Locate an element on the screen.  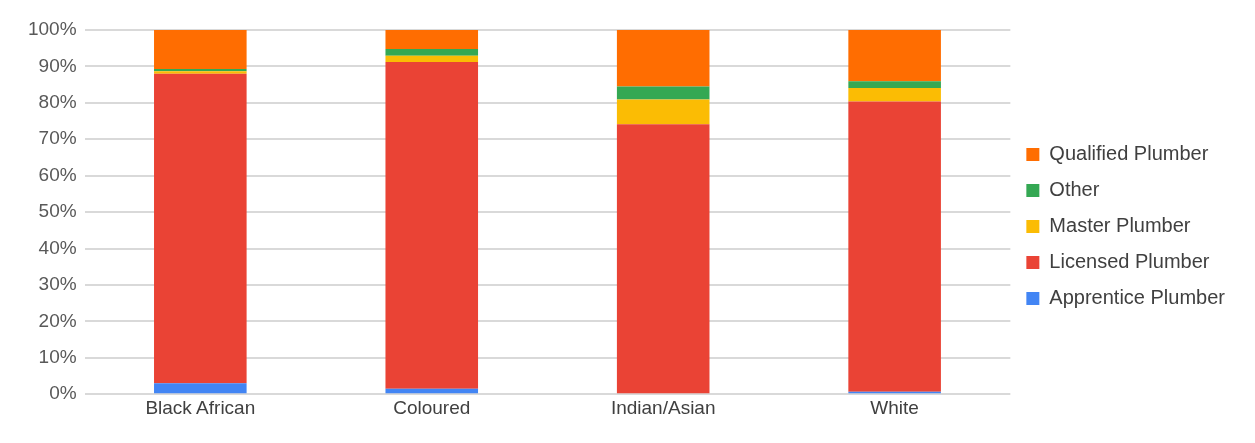
y-tick-label: 10% is located at coordinates (57, 357).